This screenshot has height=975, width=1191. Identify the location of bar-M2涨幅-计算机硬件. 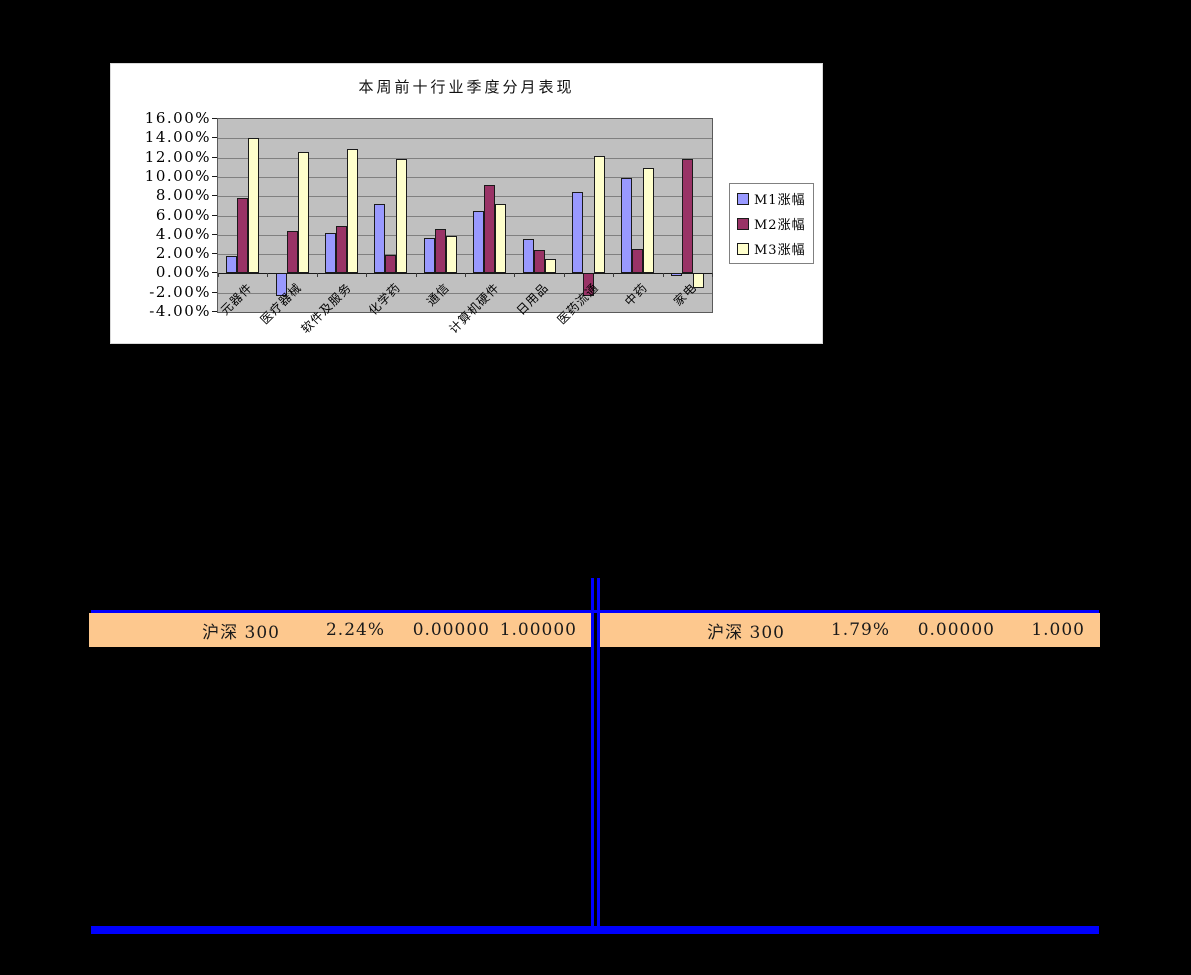
(490, 229).